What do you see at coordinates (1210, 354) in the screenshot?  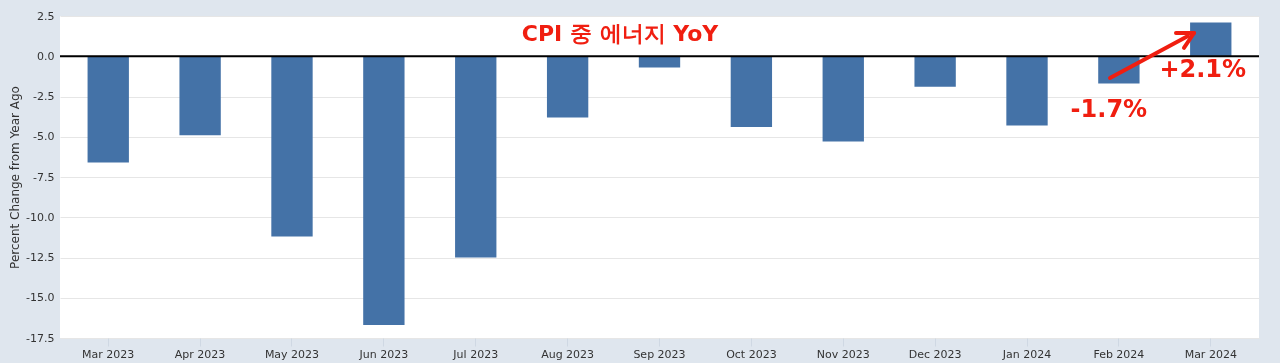 I see `x-tick-label: Mar 2024` at bounding box center [1210, 354].